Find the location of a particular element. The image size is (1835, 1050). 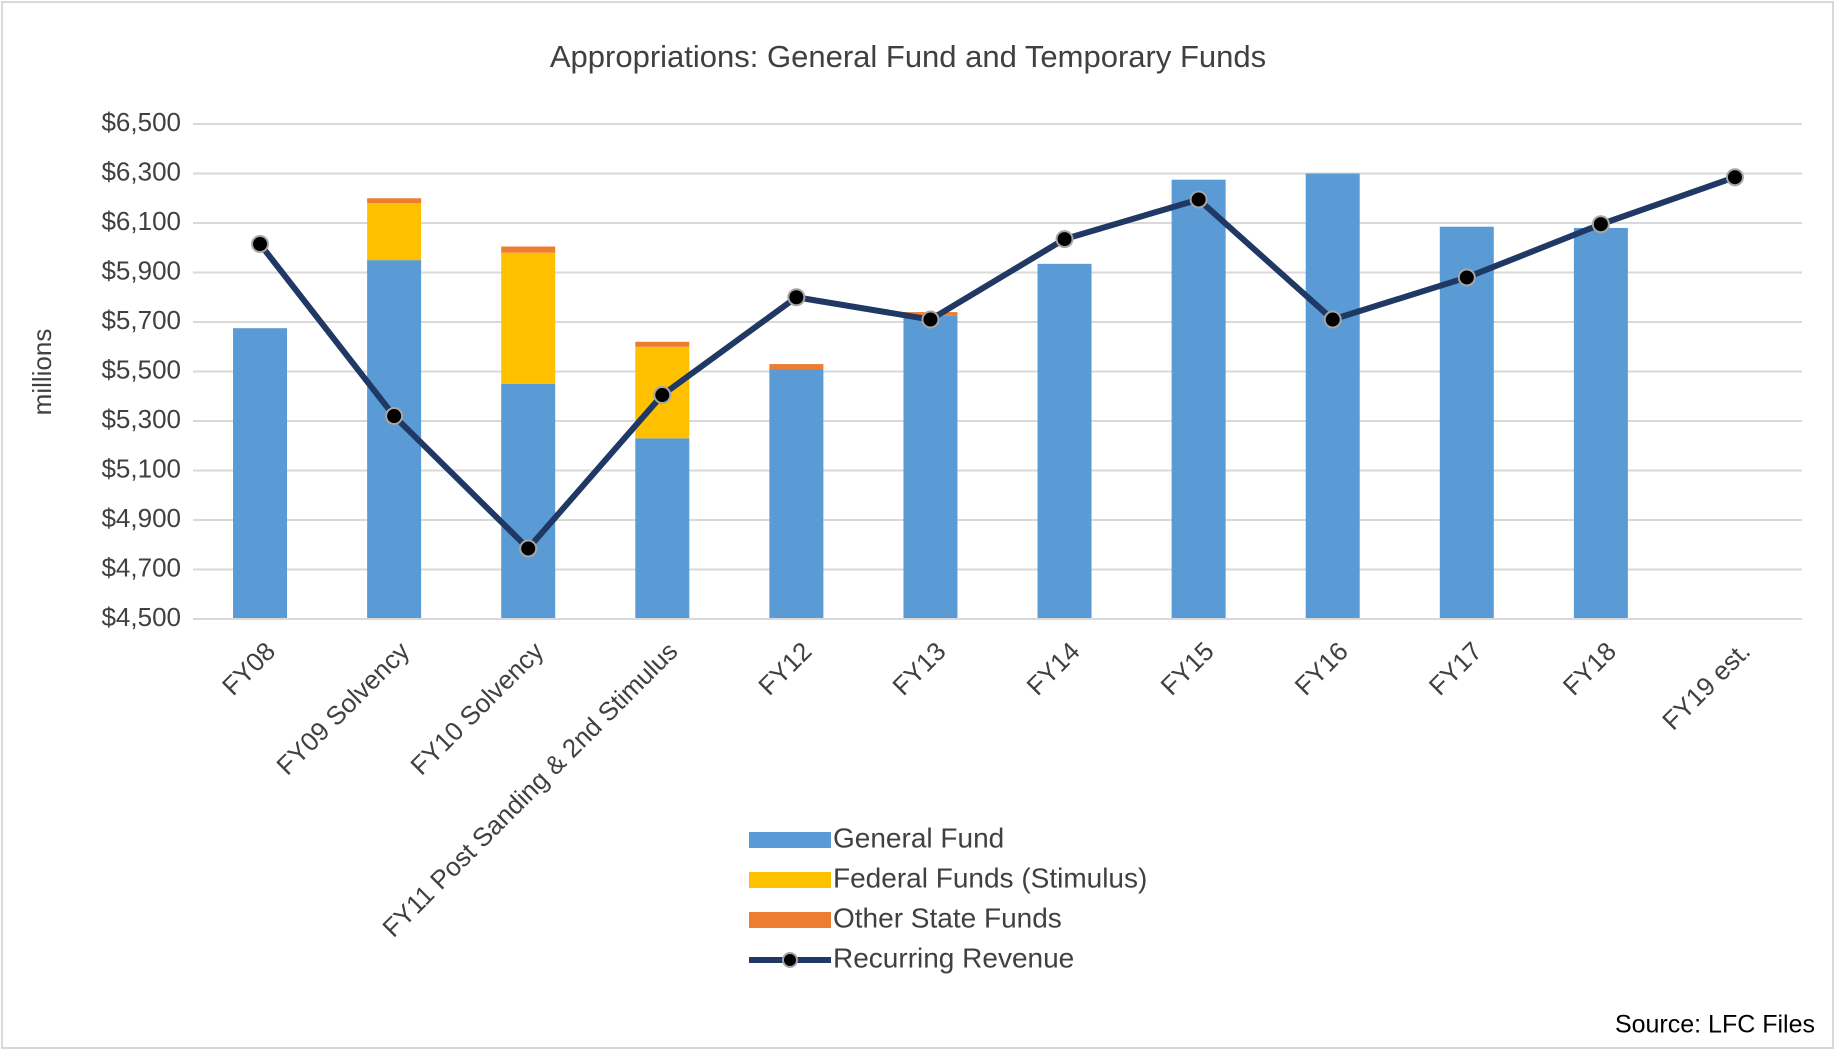

y-tick-label: $6,100 is located at coordinates (141, 221).